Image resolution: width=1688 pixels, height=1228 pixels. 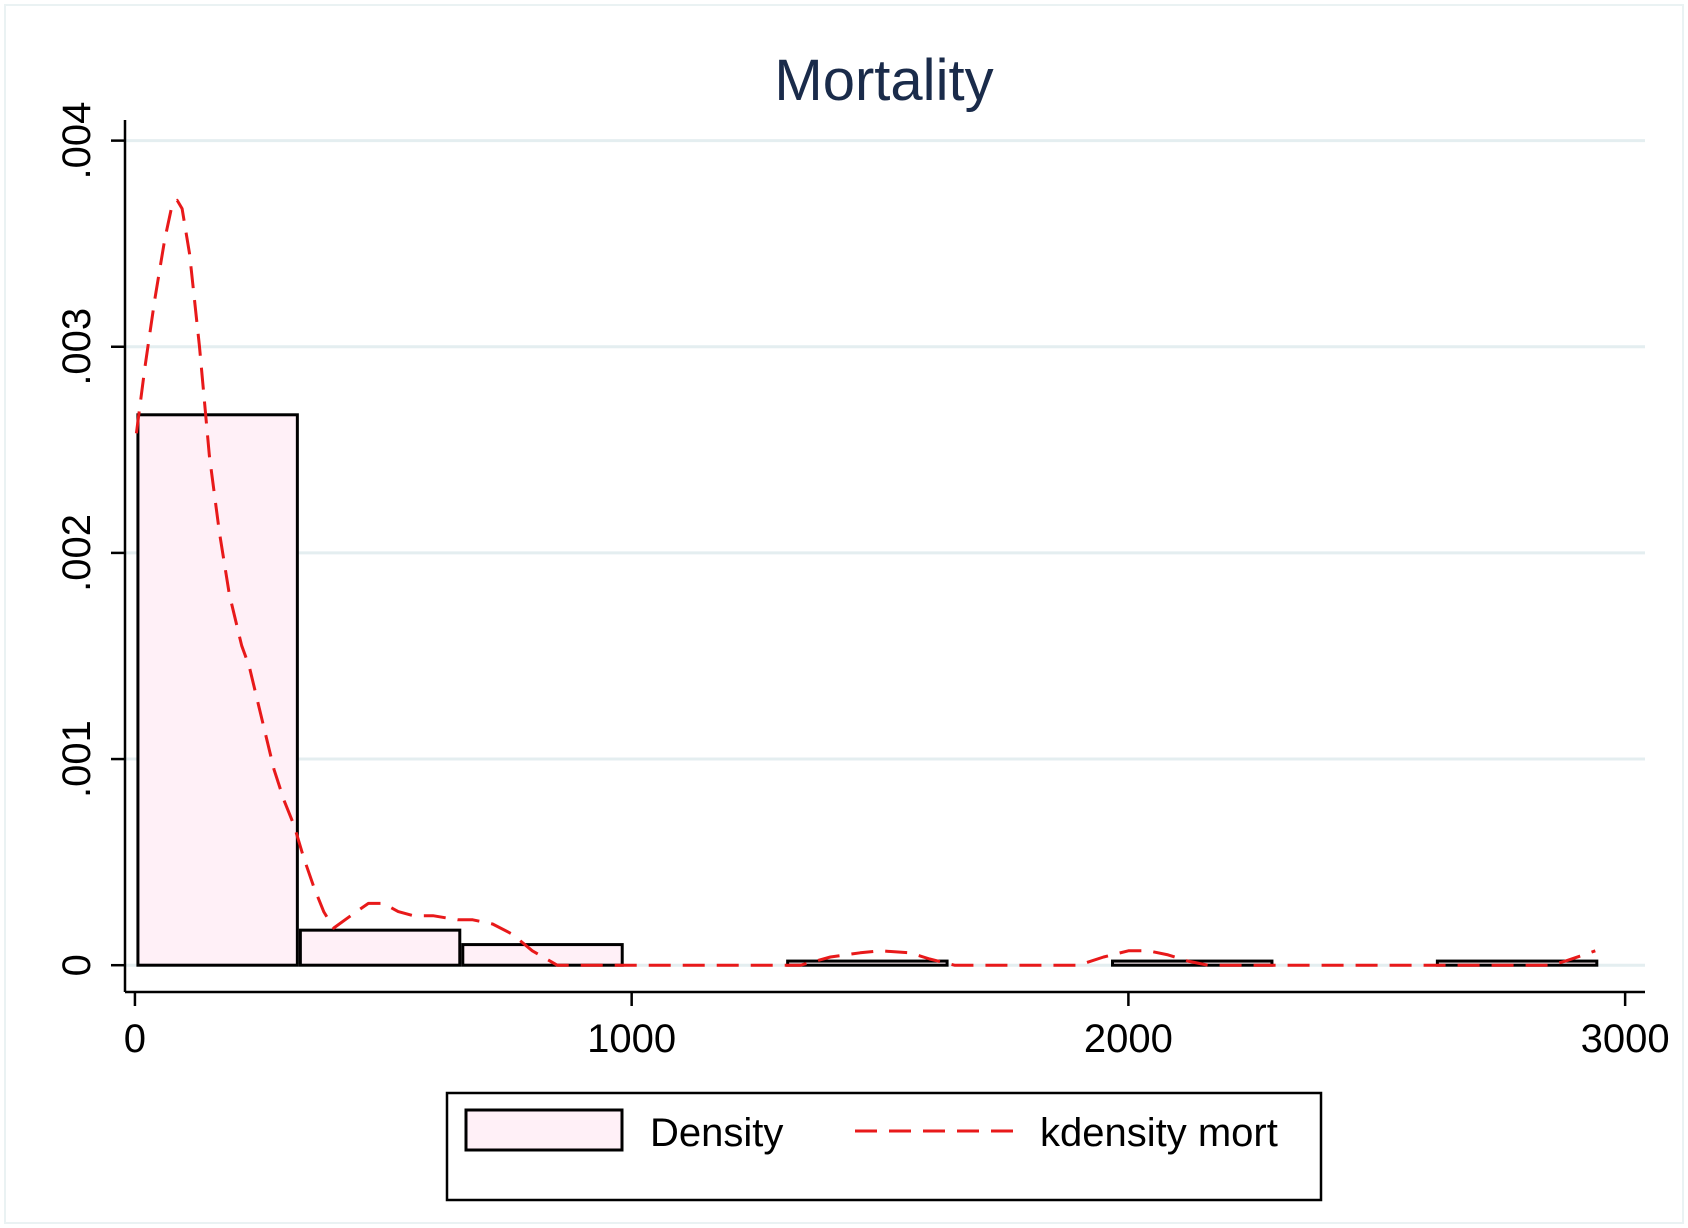 What do you see at coordinates (884, 1146) in the screenshot?
I see `legend: Density kdensity mort` at bounding box center [884, 1146].